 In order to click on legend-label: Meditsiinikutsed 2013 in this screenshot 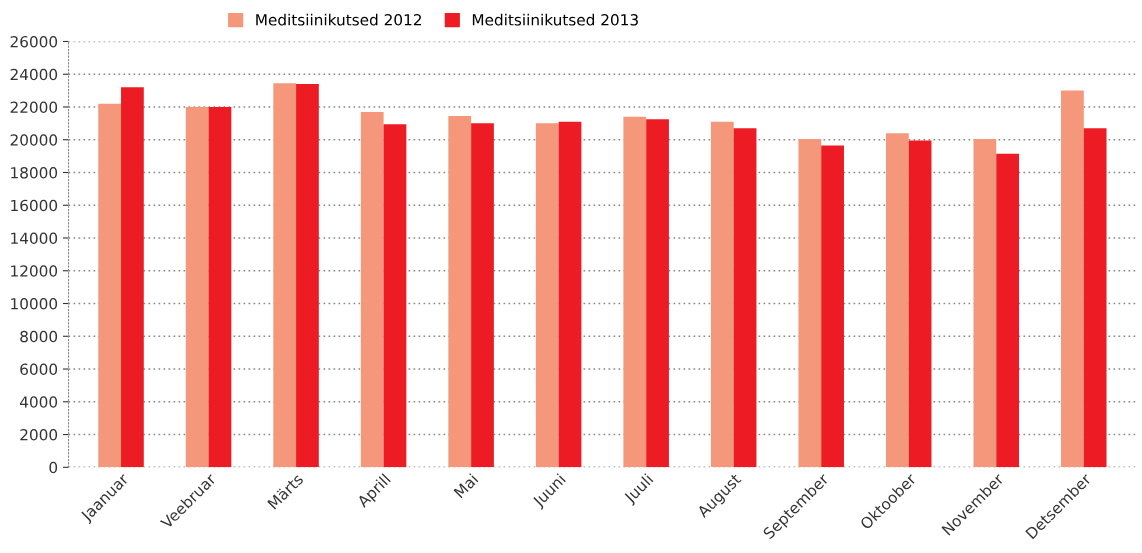, I will do `click(555, 19)`.